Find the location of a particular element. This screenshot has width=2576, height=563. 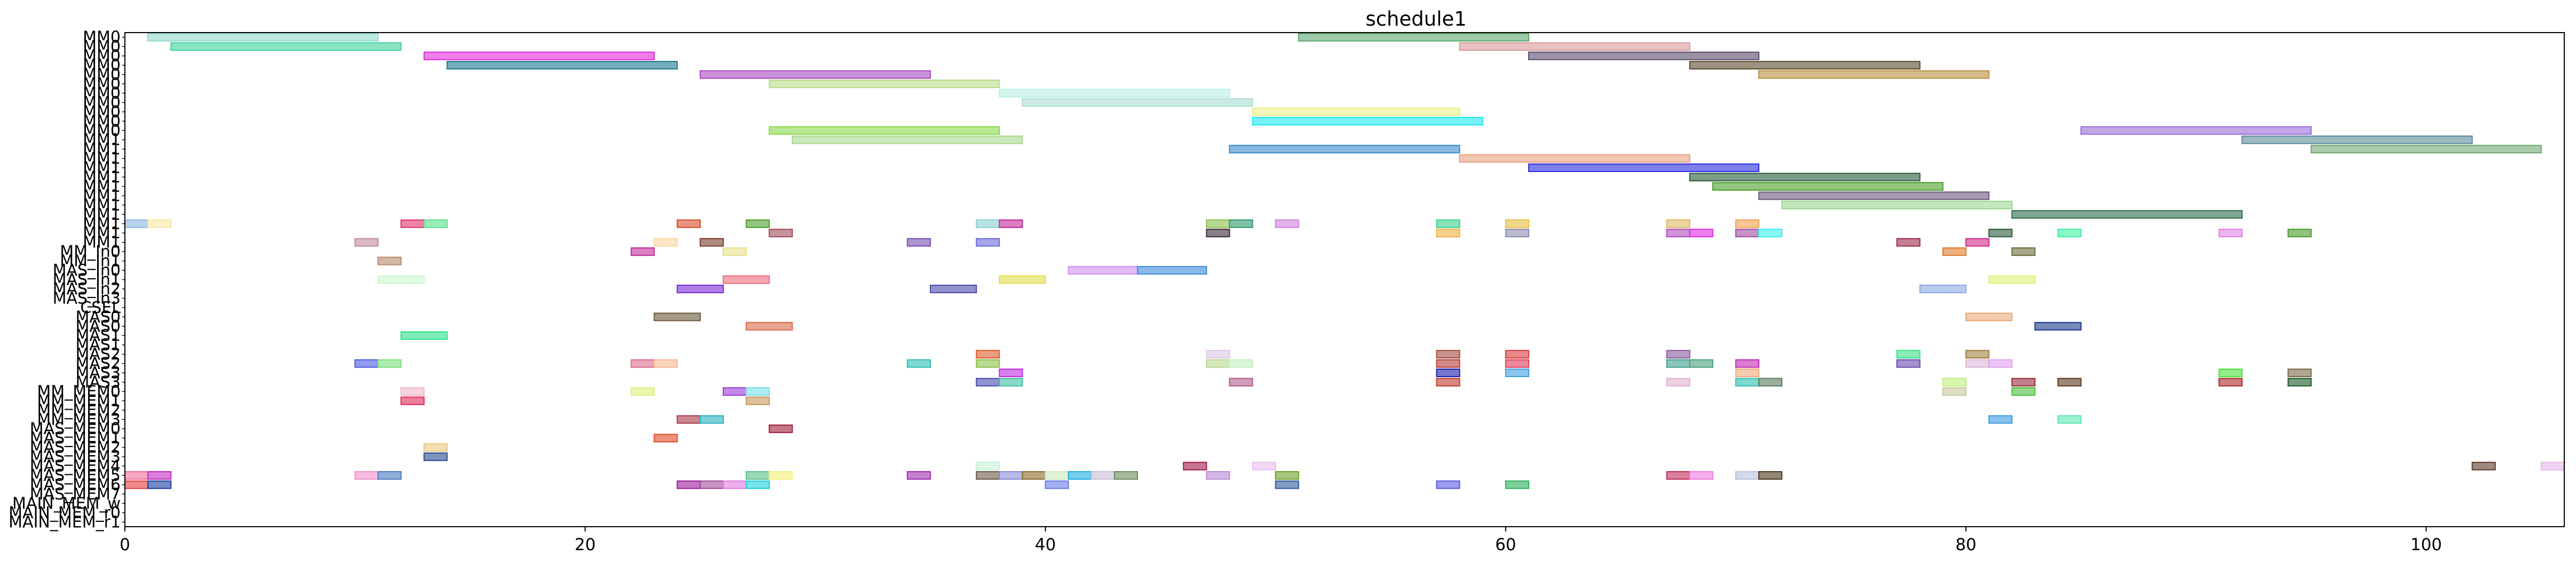

y-tick-label: MM_MEM1 is located at coordinates (79, 401).